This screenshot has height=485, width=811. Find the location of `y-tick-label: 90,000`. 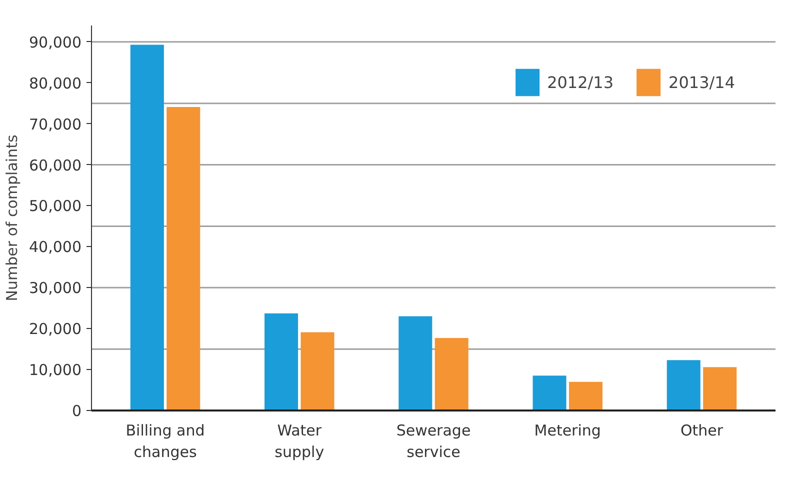

y-tick-label: 90,000 is located at coordinates (55, 42).